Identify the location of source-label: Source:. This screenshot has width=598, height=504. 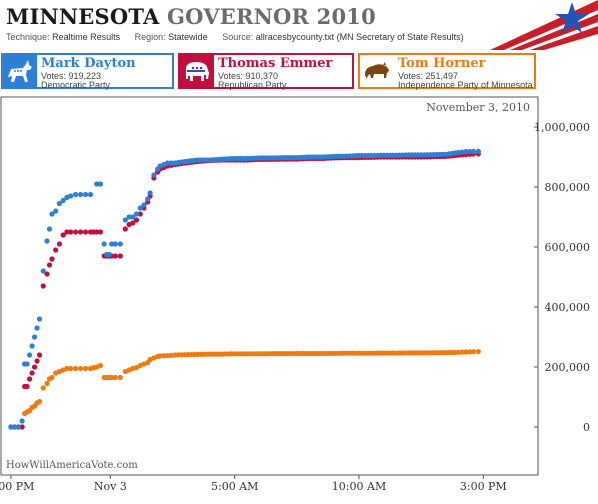
(238, 37).